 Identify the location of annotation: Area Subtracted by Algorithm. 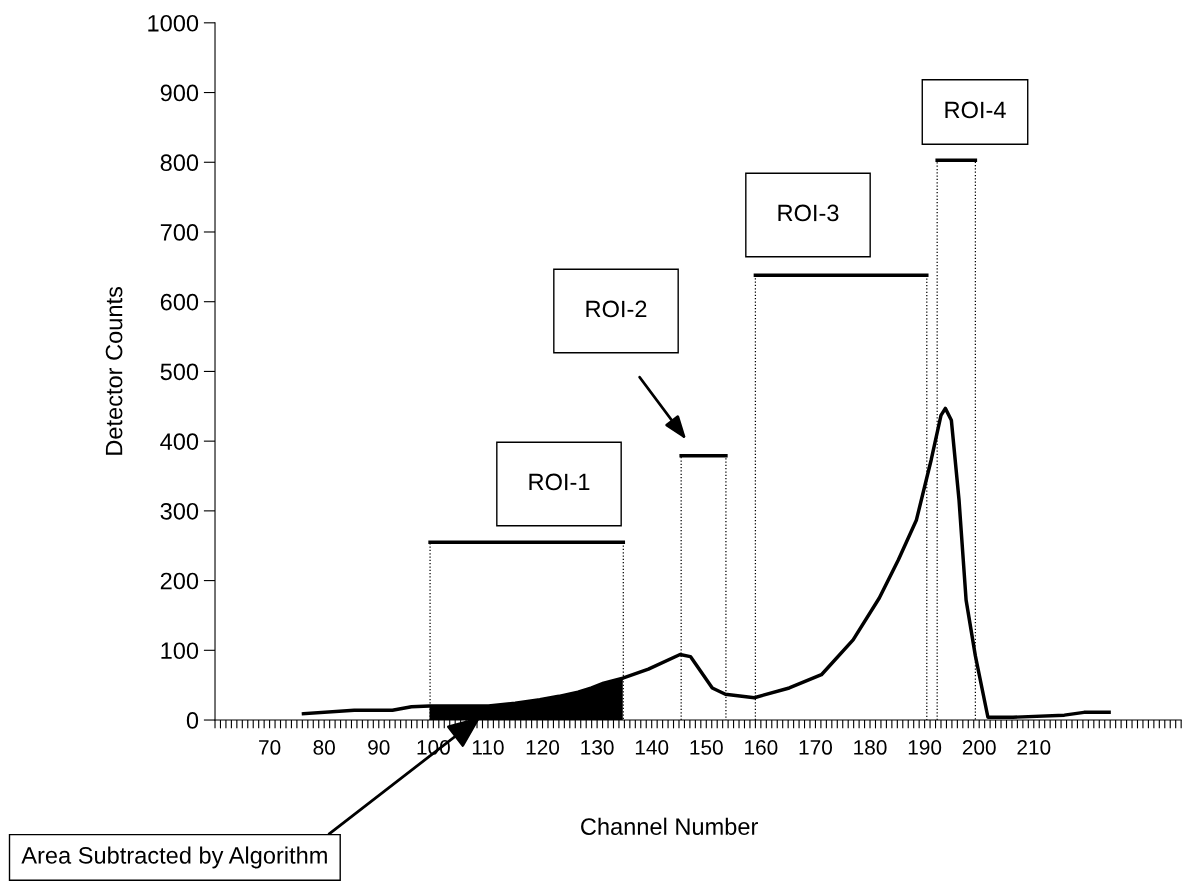
(174, 857).